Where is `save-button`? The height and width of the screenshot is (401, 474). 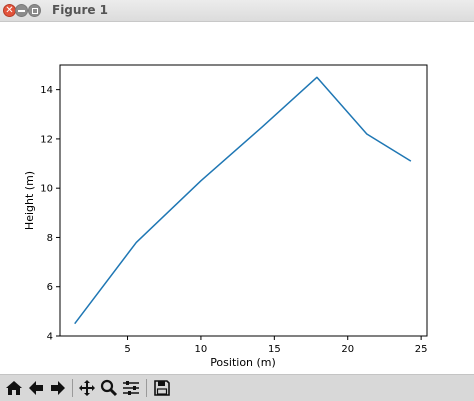 save-button is located at coordinates (162, 388).